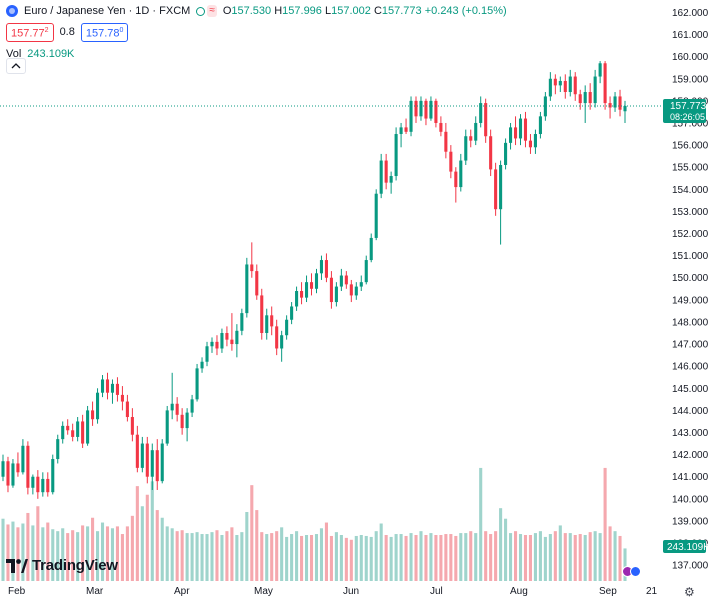  I want to click on y-tick-label: 154.000, so click(690, 190).